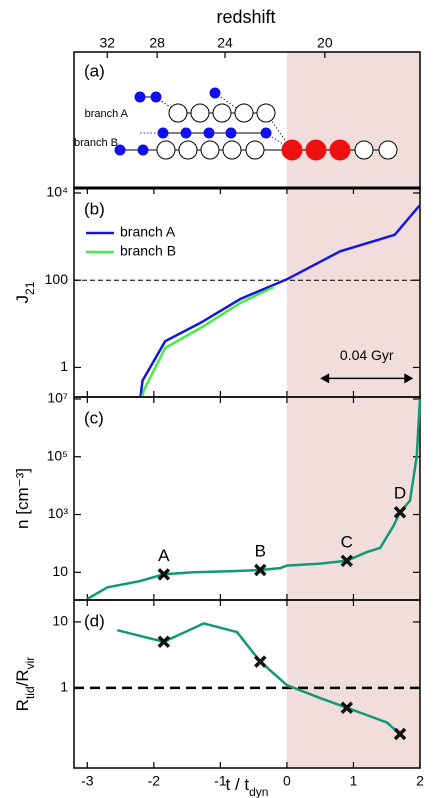 Image resolution: width=447 pixels, height=798 pixels. Describe the element at coordinates (148, 232) in the screenshot. I see `legend-label: branch A` at that location.